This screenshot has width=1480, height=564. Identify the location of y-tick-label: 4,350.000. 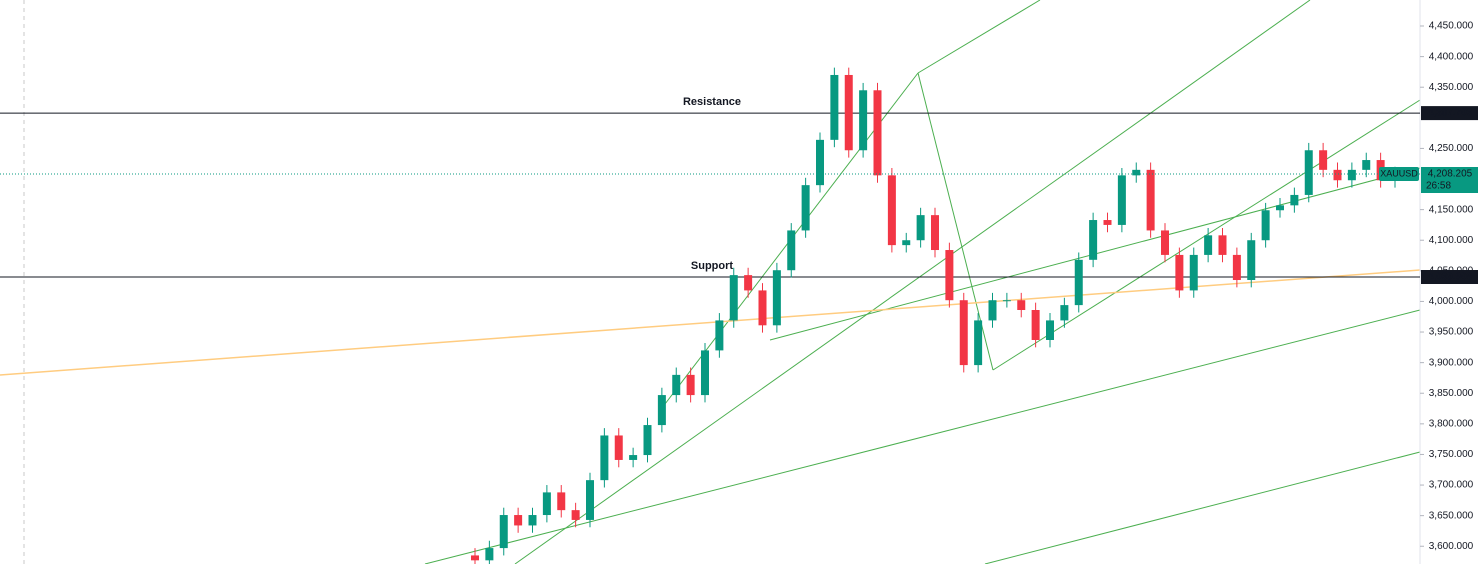
(1451, 87).